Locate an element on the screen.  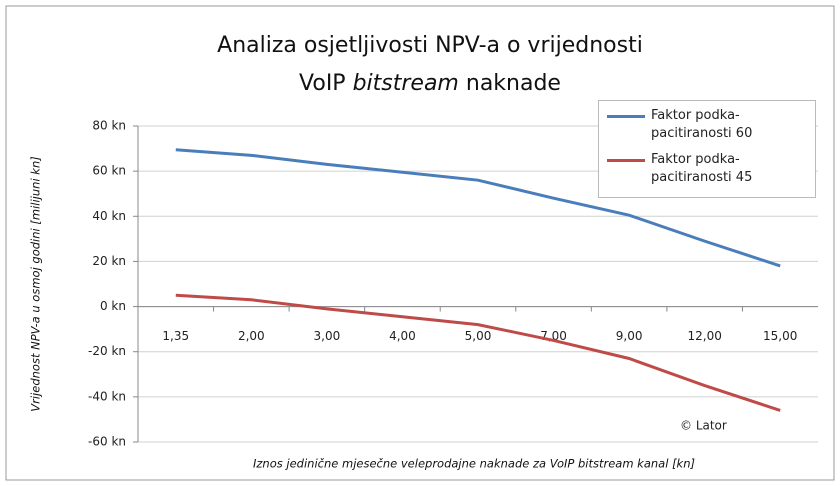
x-tick-label: 12,00 is located at coordinates (704, 336).